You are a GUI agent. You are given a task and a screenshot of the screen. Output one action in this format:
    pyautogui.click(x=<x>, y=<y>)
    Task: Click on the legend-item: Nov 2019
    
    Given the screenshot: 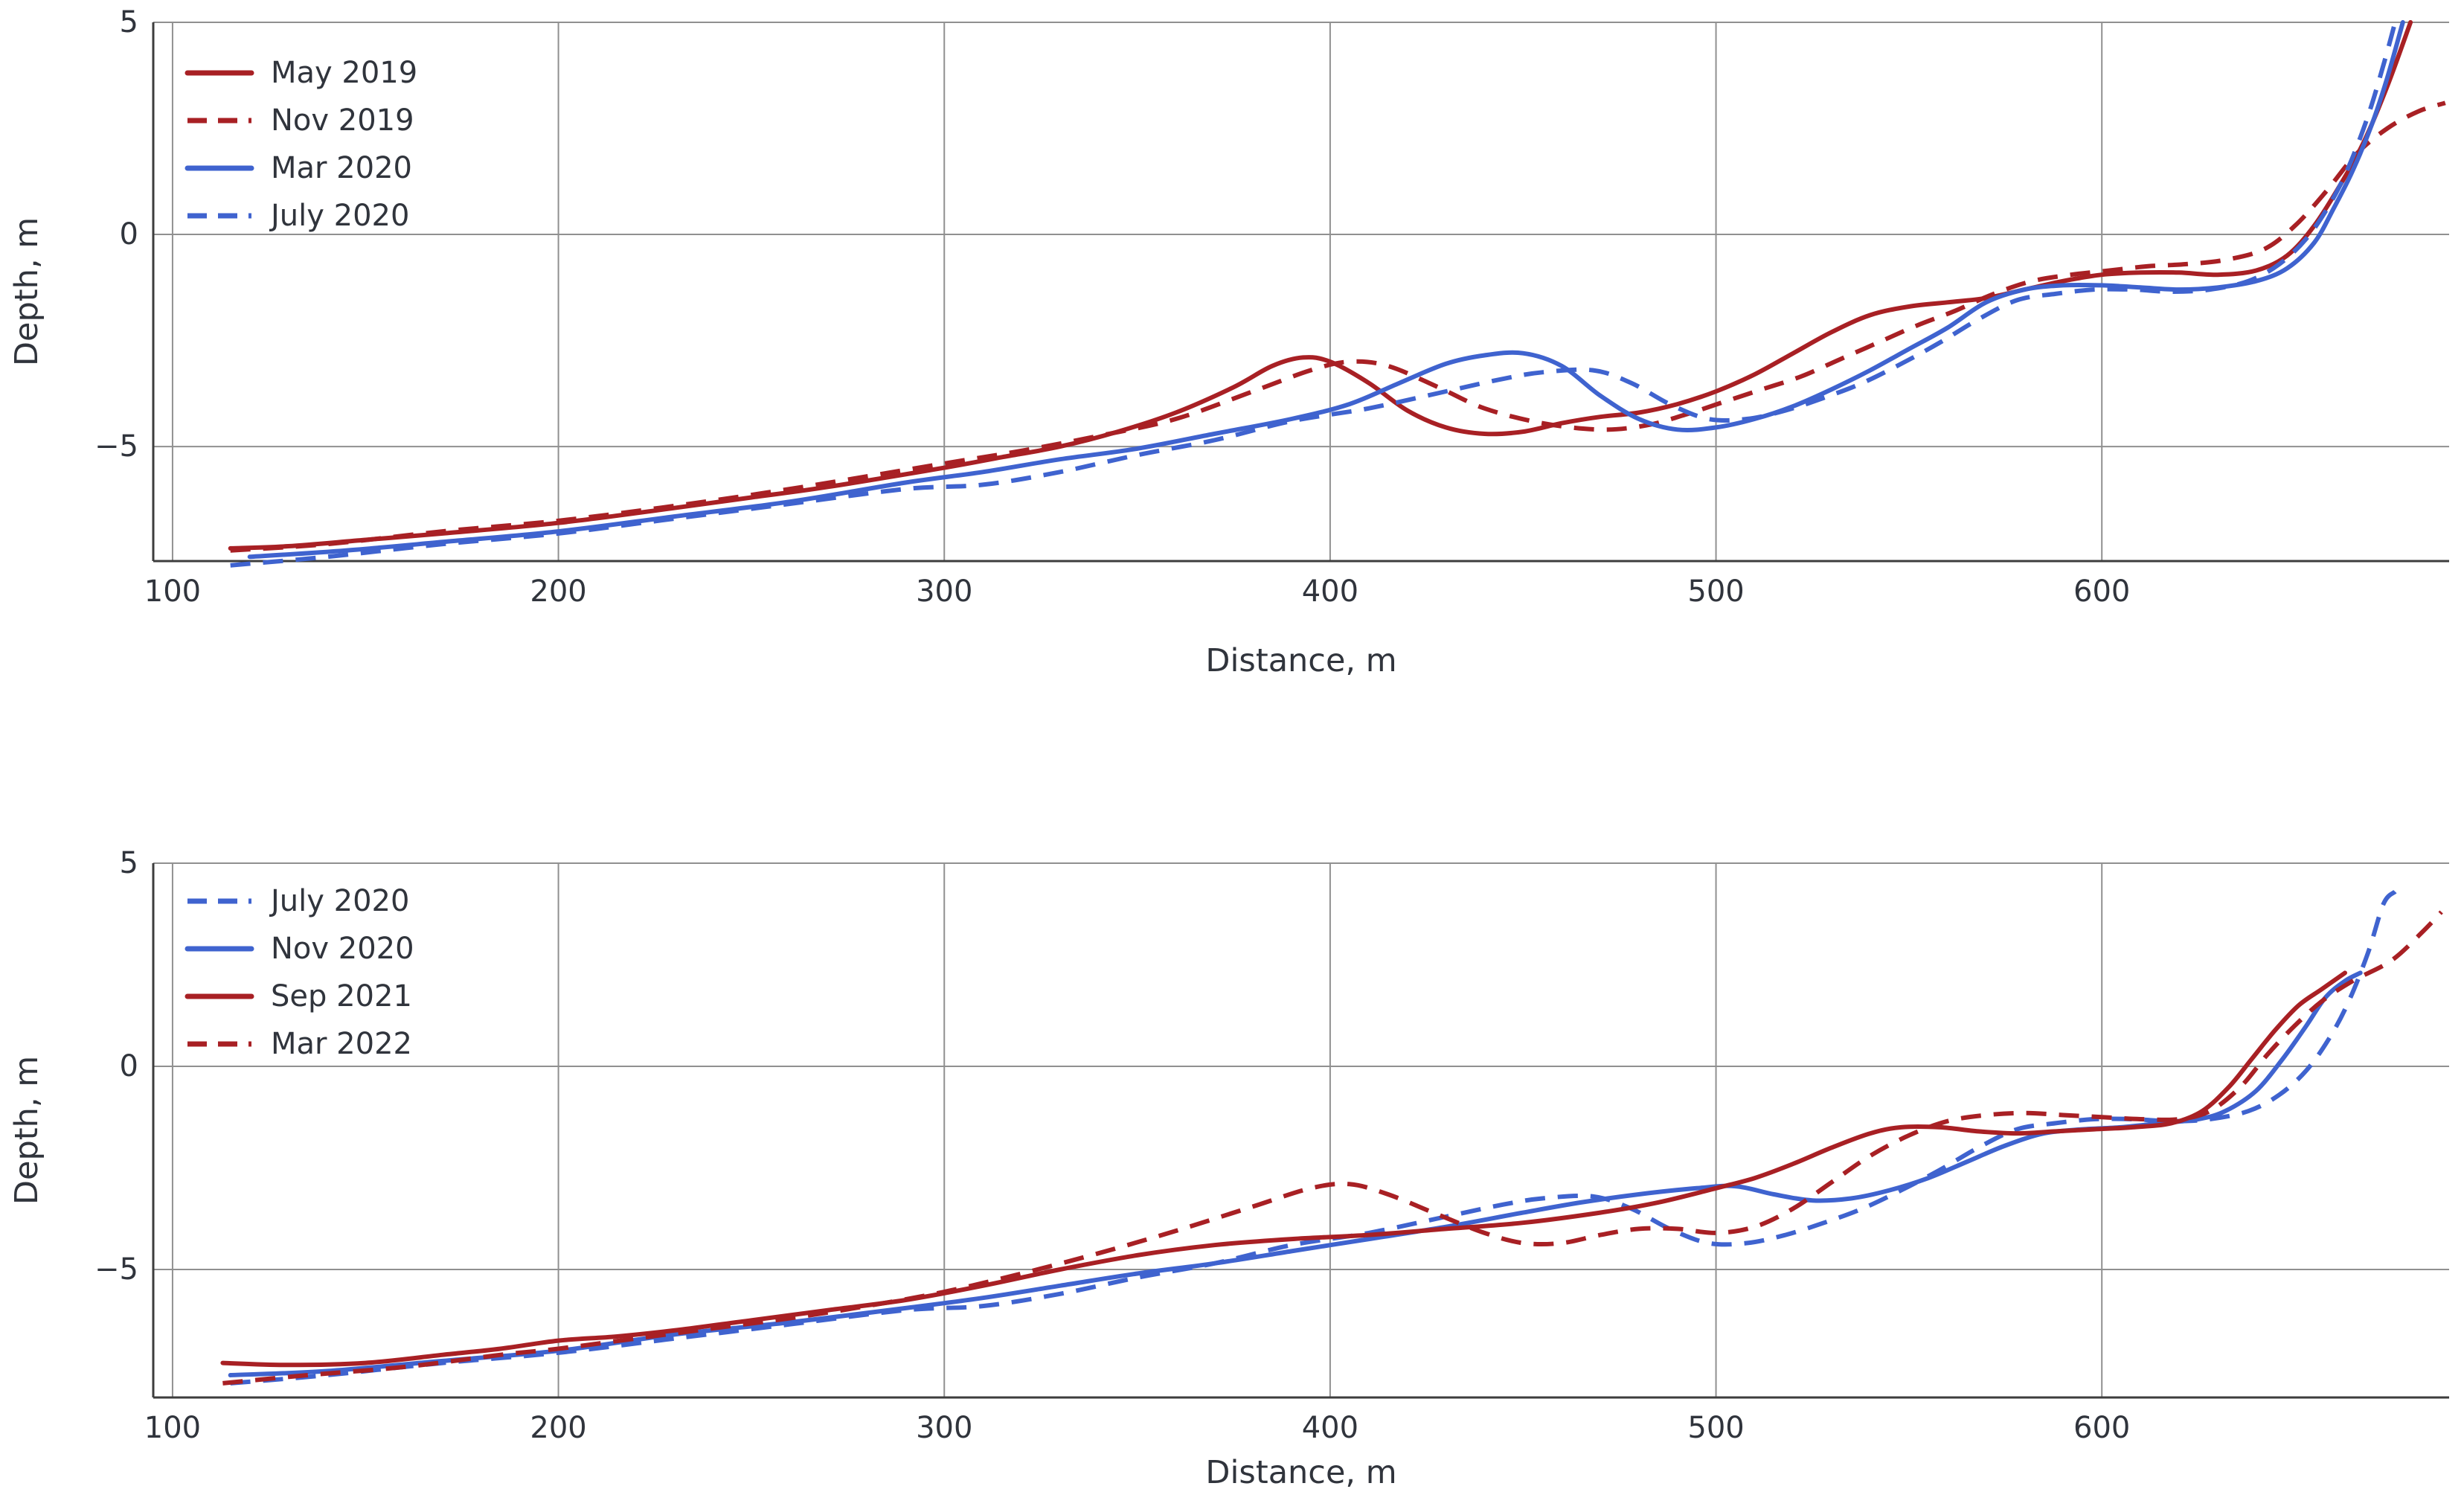 What is the action you would take?
    pyautogui.click(x=300, y=120)
    